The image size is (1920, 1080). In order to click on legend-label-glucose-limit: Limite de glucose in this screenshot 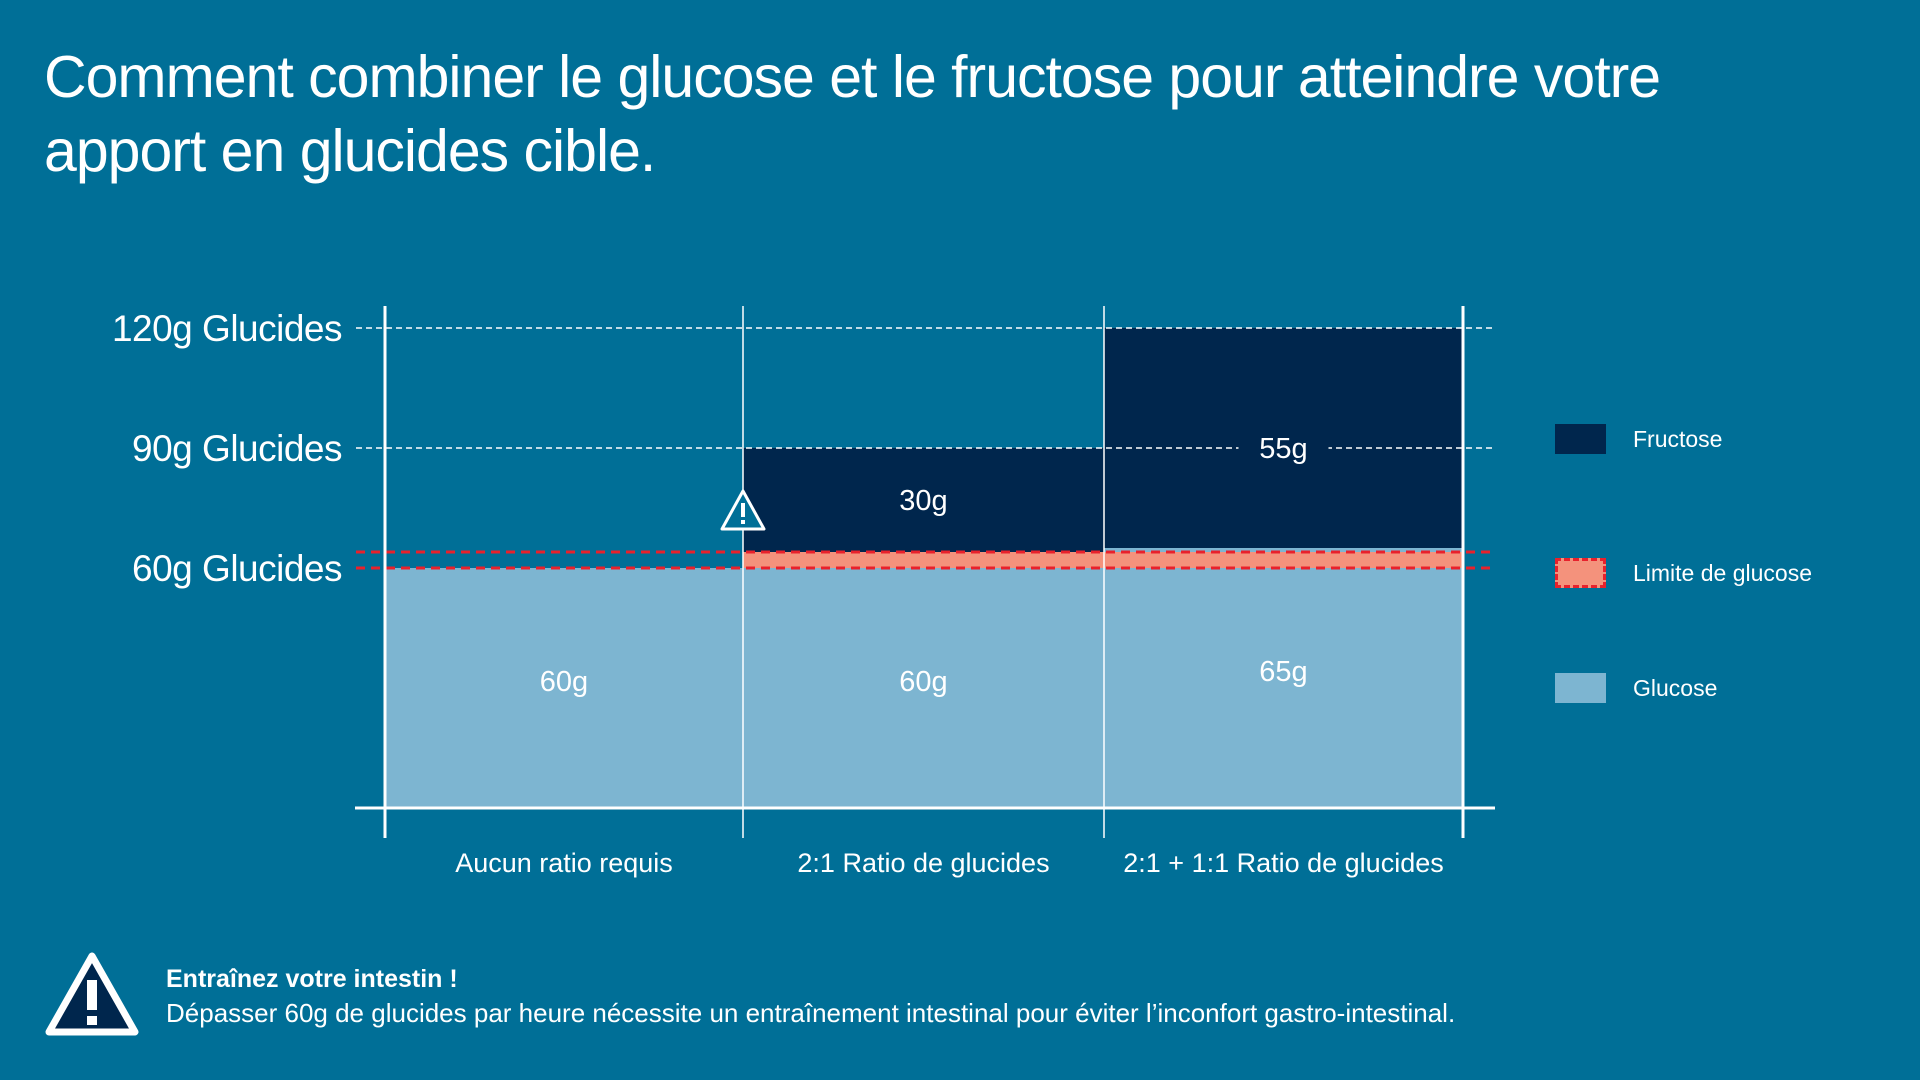, I will do `click(1722, 572)`.